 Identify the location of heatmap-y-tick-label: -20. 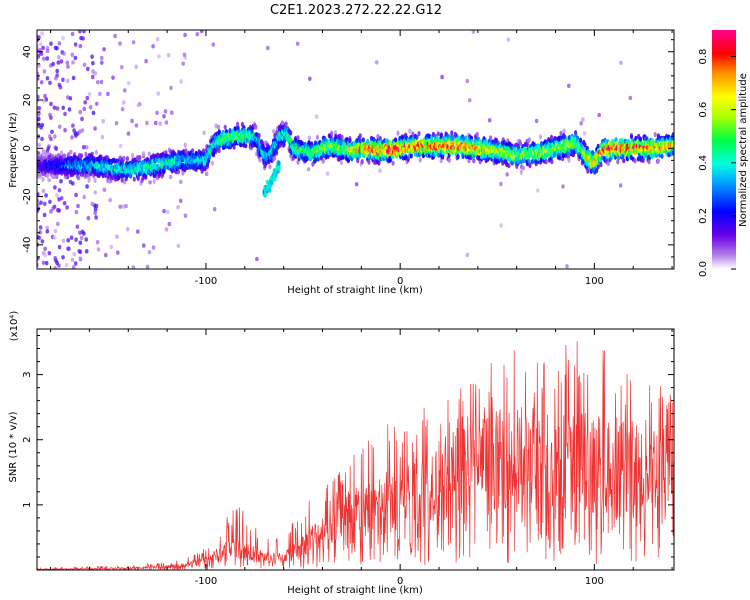
(27, 196).